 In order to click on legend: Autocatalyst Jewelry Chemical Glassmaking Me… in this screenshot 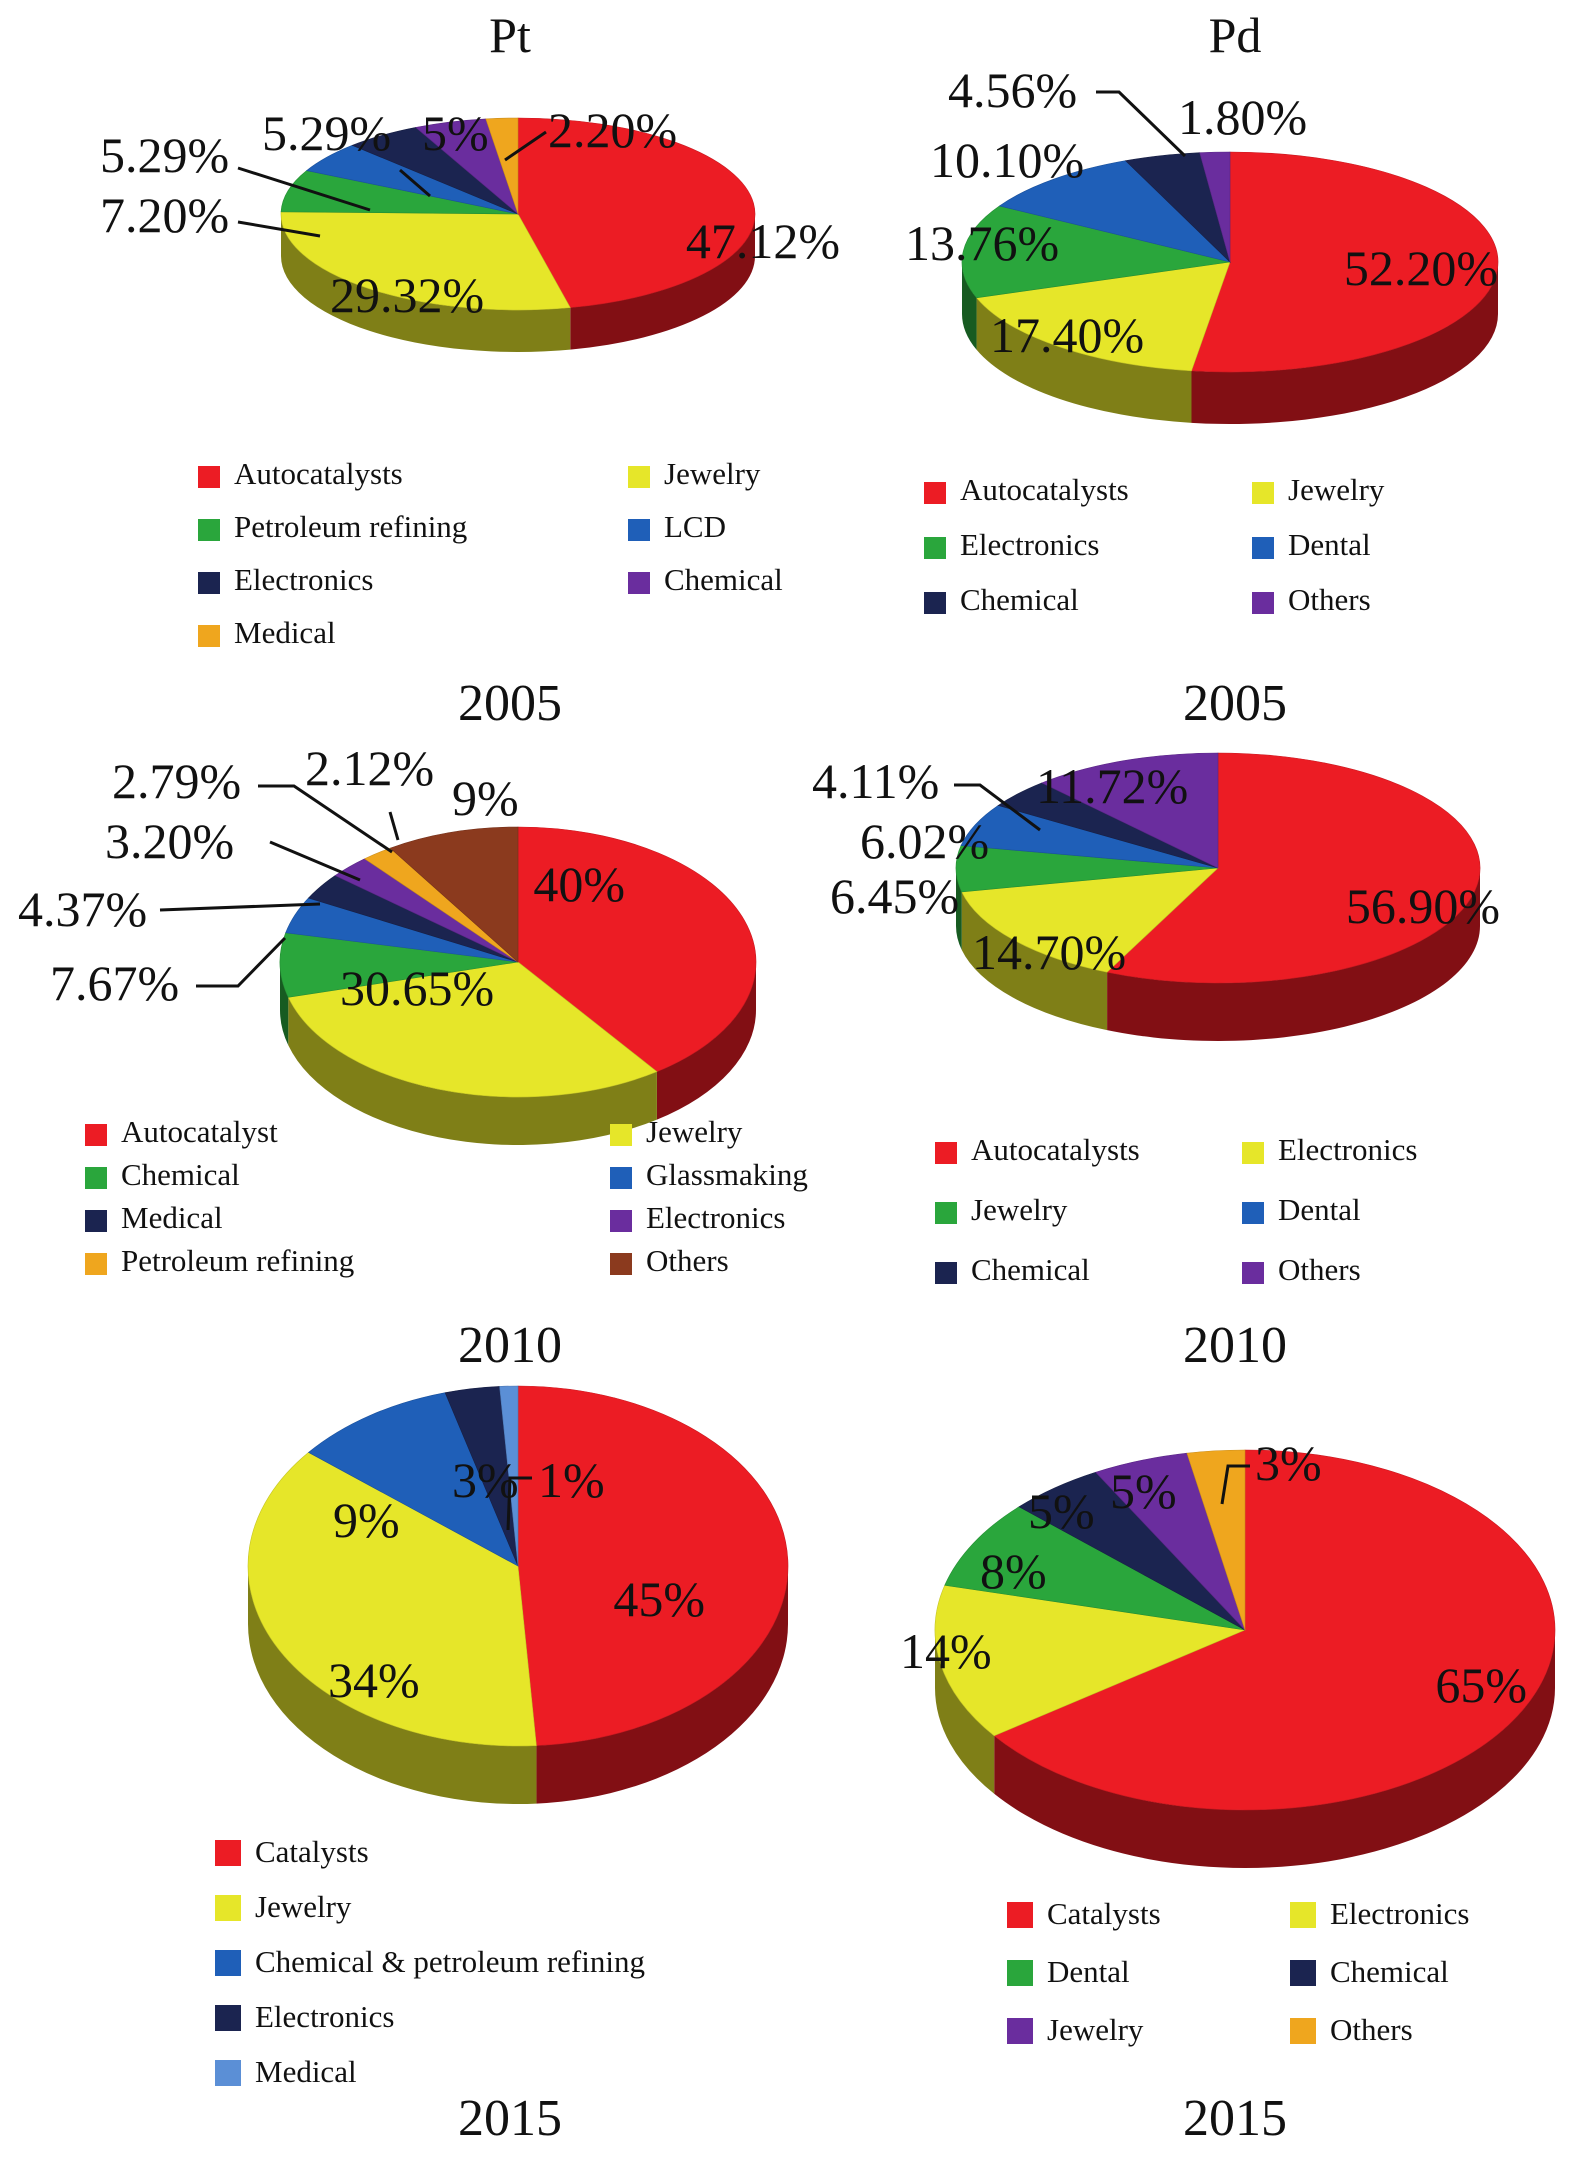, I will do `click(446, 1196)`.